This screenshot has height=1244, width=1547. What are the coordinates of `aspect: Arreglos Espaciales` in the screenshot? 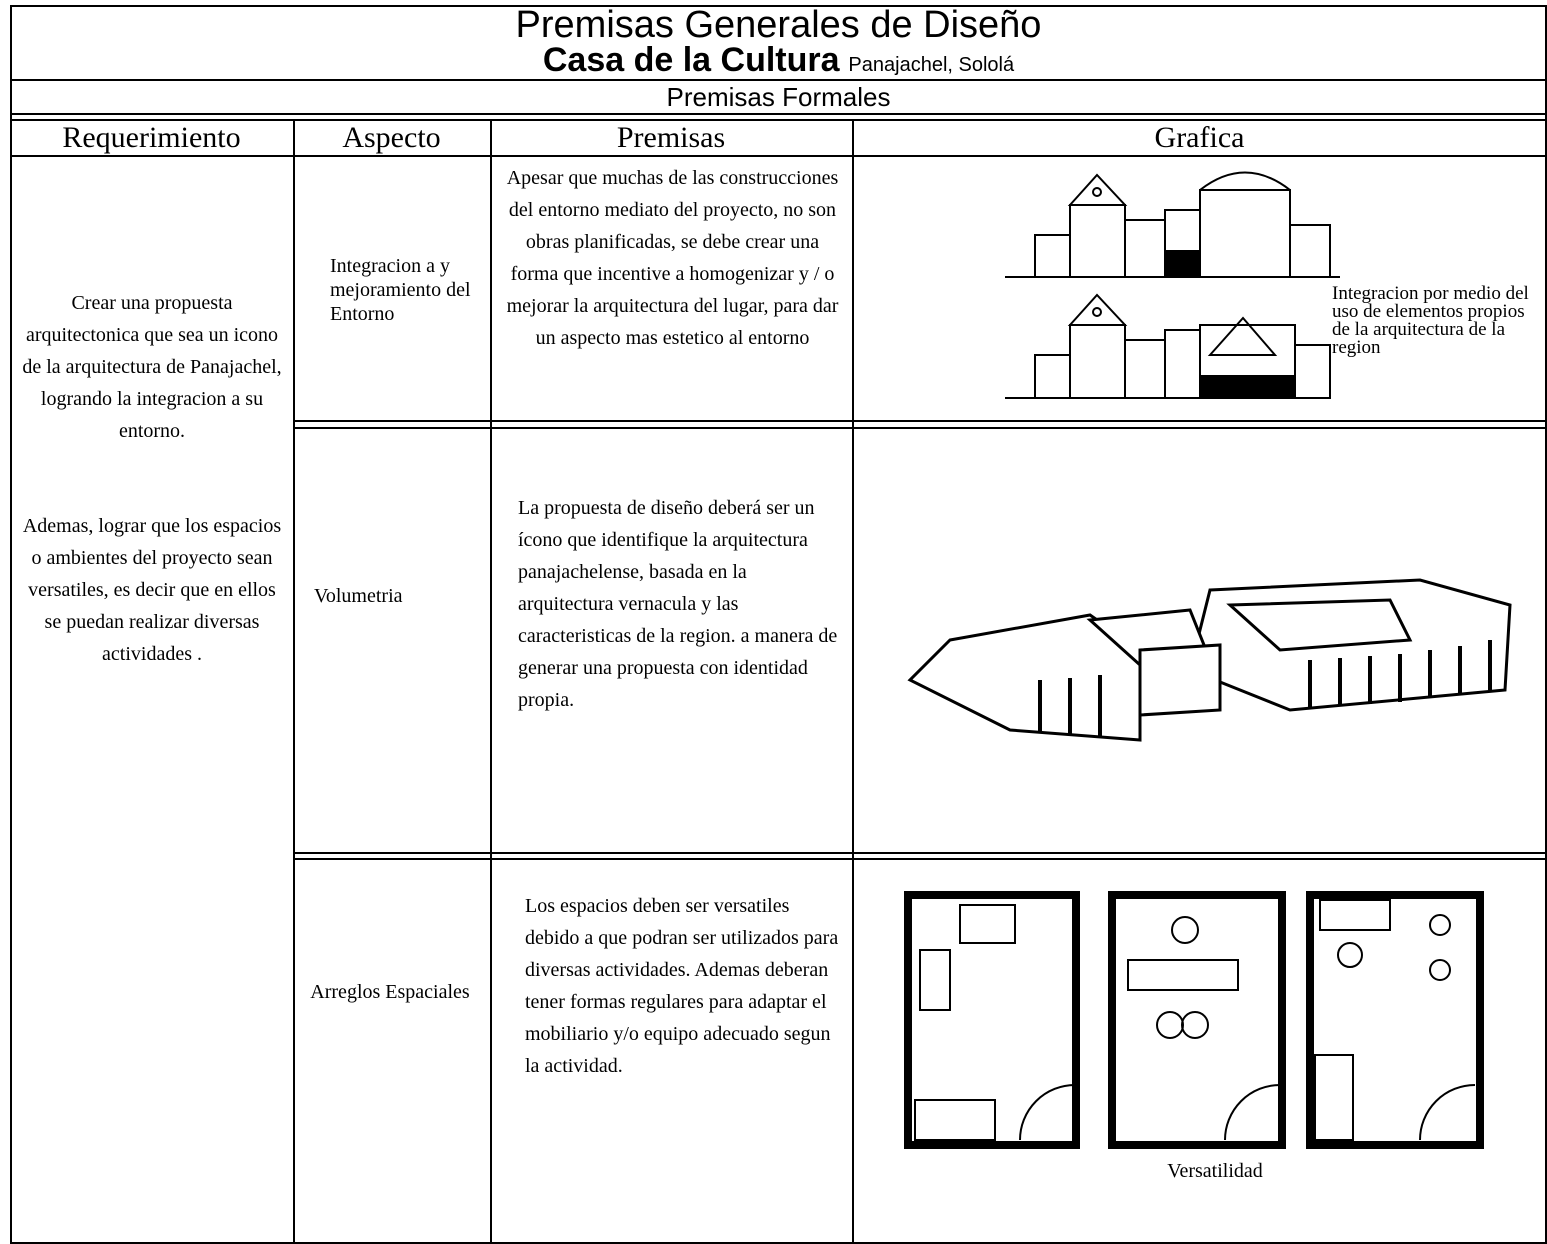 It's located at (390, 992).